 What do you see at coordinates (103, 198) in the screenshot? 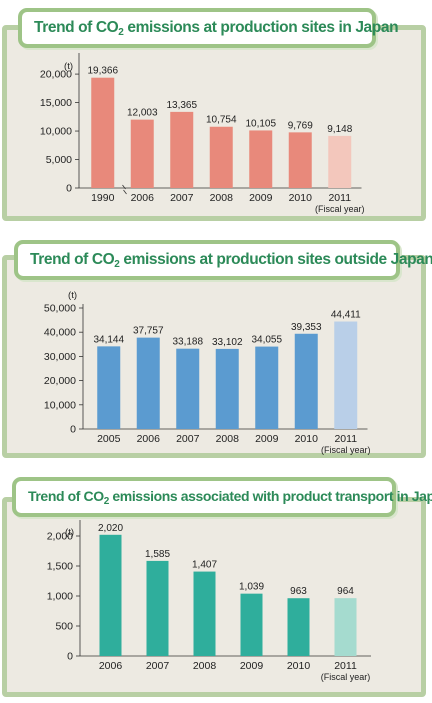
I see `x-tick-label: 1990` at bounding box center [103, 198].